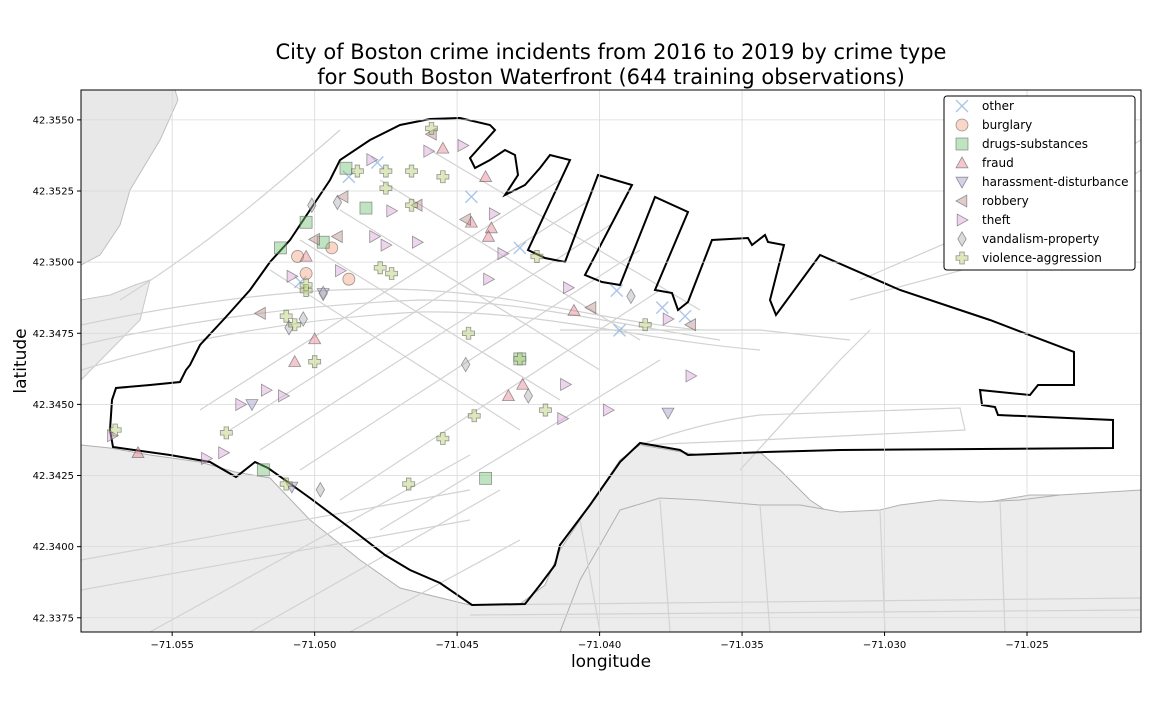  Describe the element at coordinates (884, 645) in the screenshot. I see `x-tick-label: −71.030` at that location.